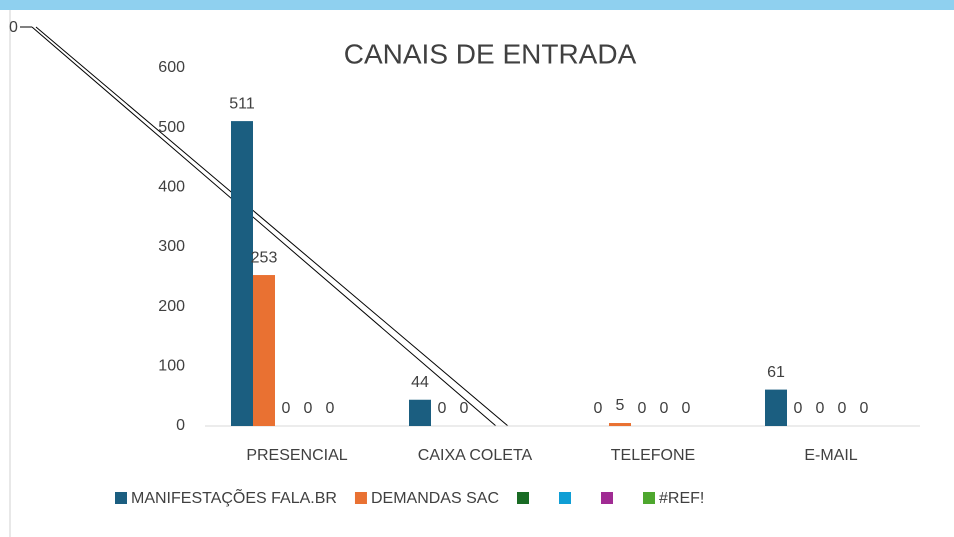 This screenshot has width=954, height=537. What do you see at coordinates (296, 455) in the screenshot?
I see `x-tick-label: PRESENCIAL` at bounding box center [296, 455].